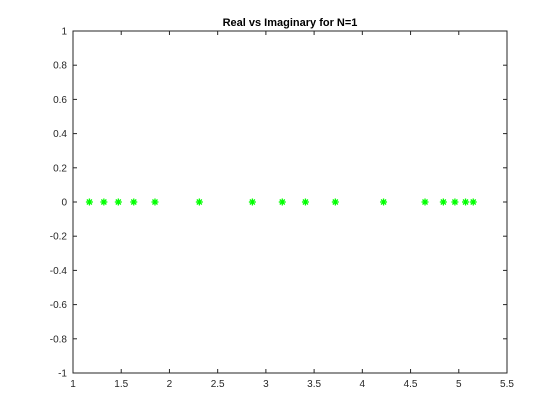 This screenshot has height=420, width=560. Describe the element at coordinates (507, 384) in the screenshot. I see `x-tick-label: 5.5` at that location.